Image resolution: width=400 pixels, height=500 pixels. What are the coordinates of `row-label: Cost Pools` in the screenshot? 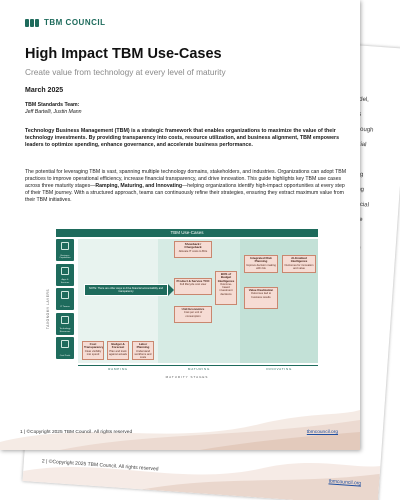 It's located at (65, 356).